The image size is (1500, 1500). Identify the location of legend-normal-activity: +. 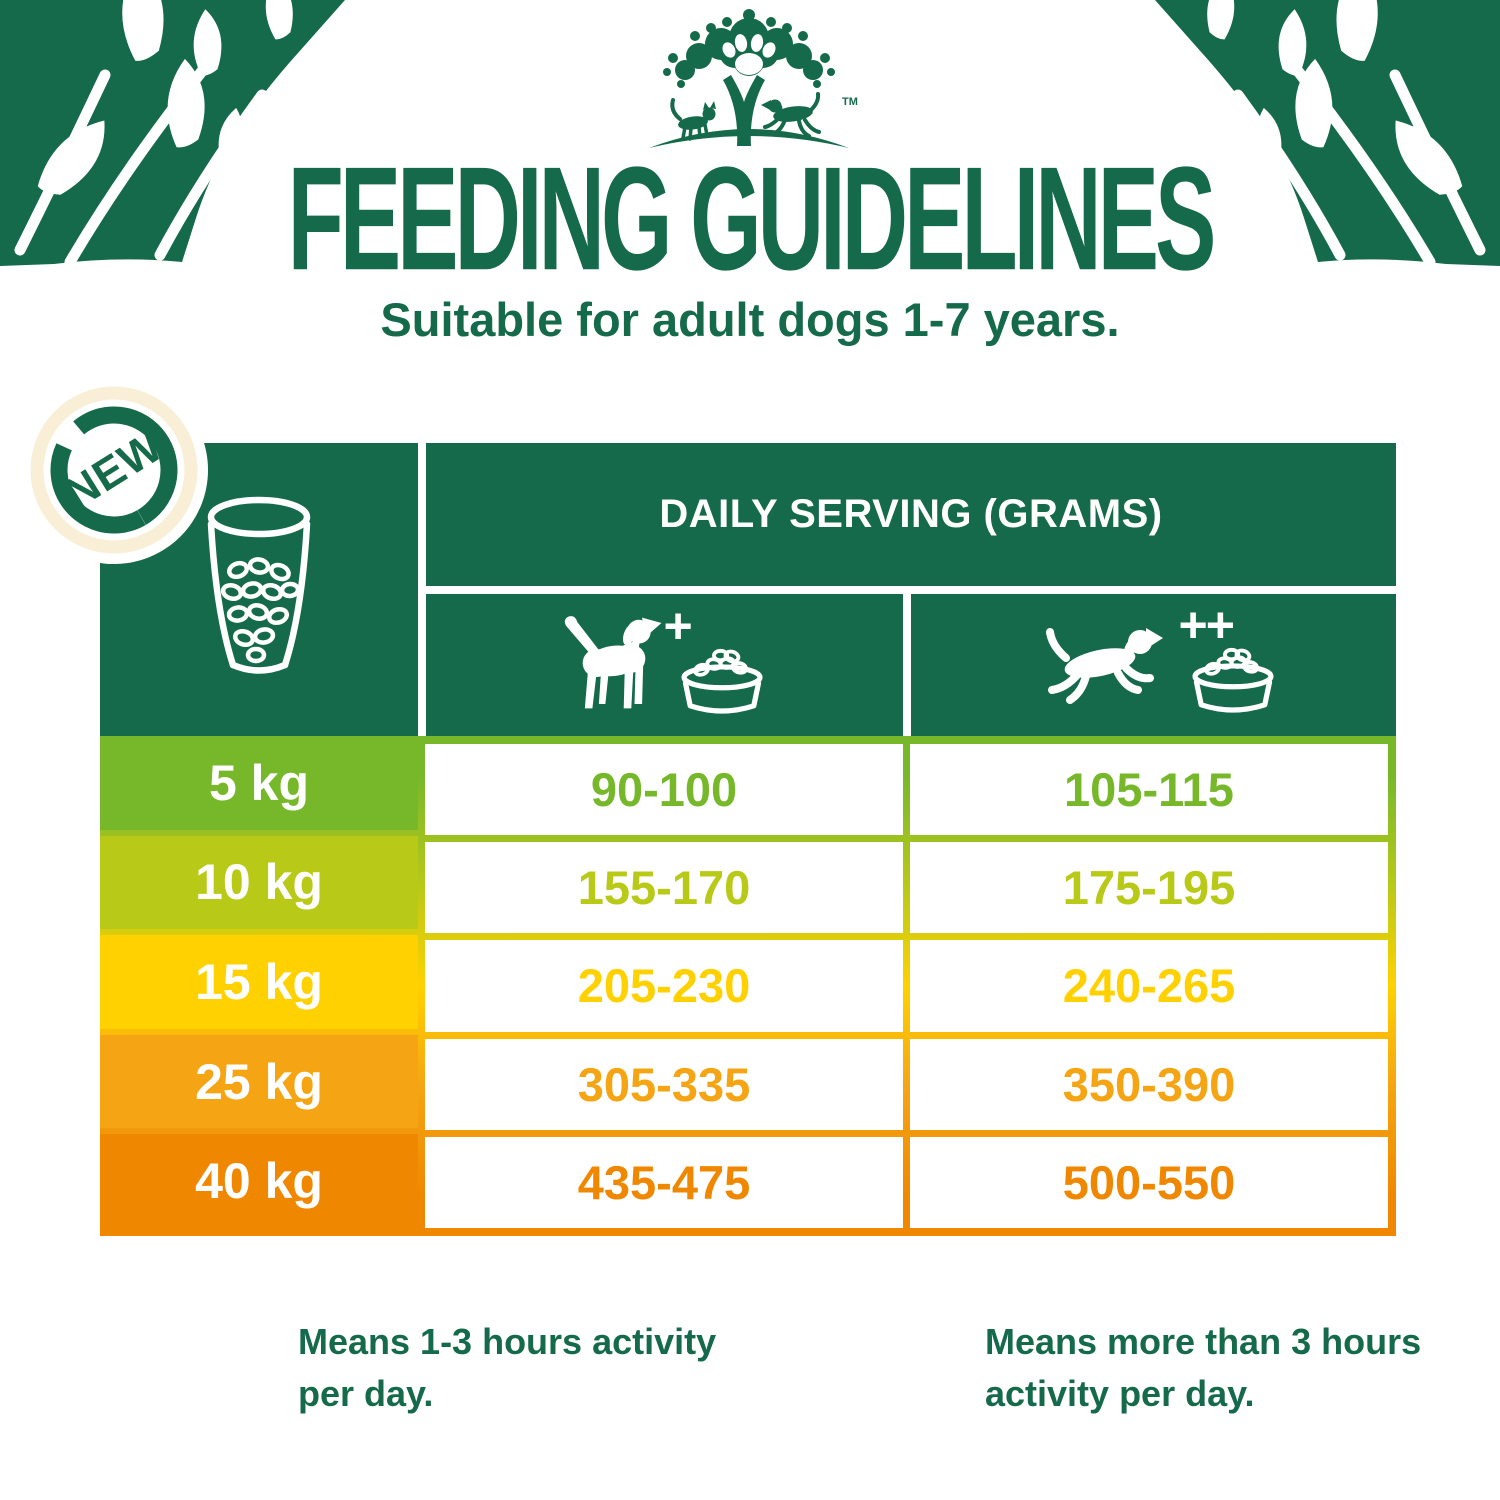
(192, 1359).